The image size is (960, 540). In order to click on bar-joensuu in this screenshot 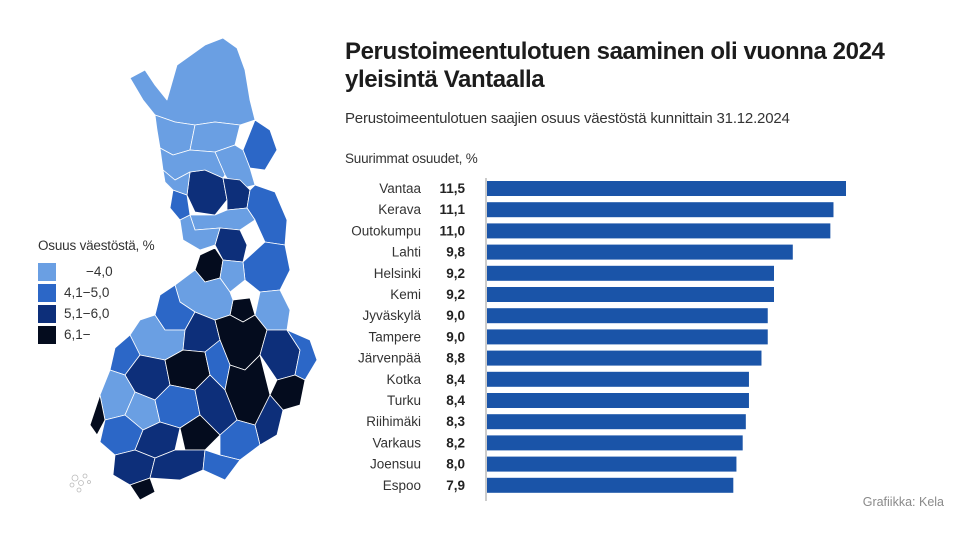, I will do `click(612, 464)`.